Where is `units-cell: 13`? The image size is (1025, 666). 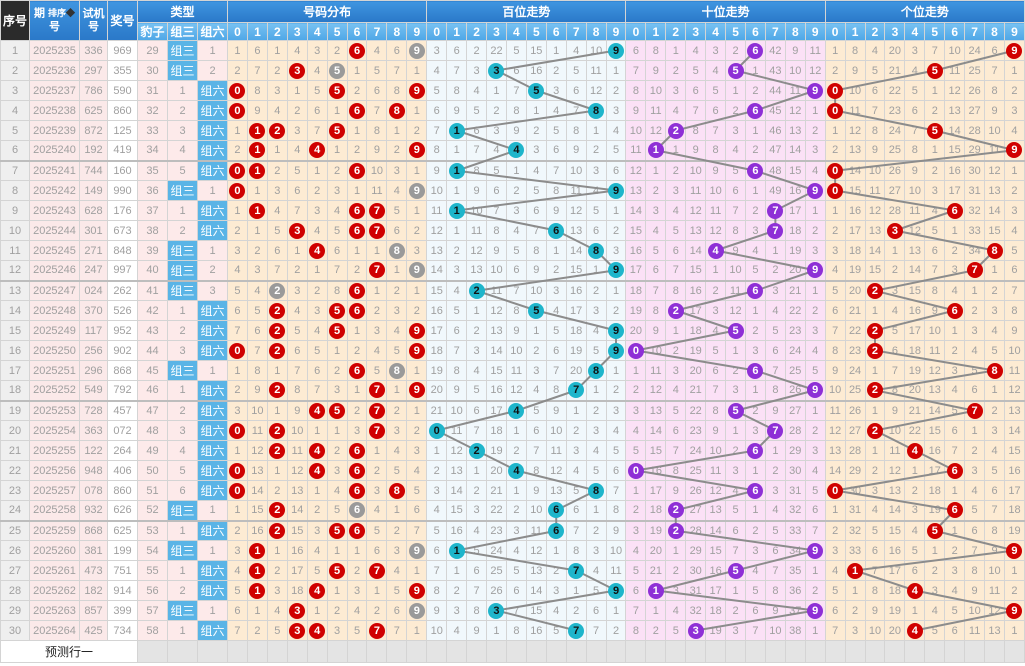
units-cell: 13 is located at coordinates (955, 110).